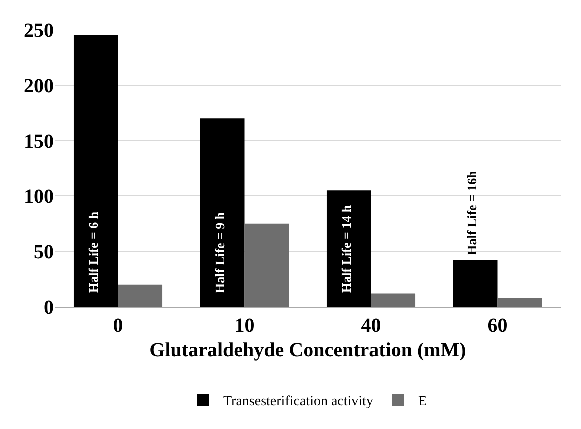  I want to click on x-tick-label: 40, so click(371, 326).